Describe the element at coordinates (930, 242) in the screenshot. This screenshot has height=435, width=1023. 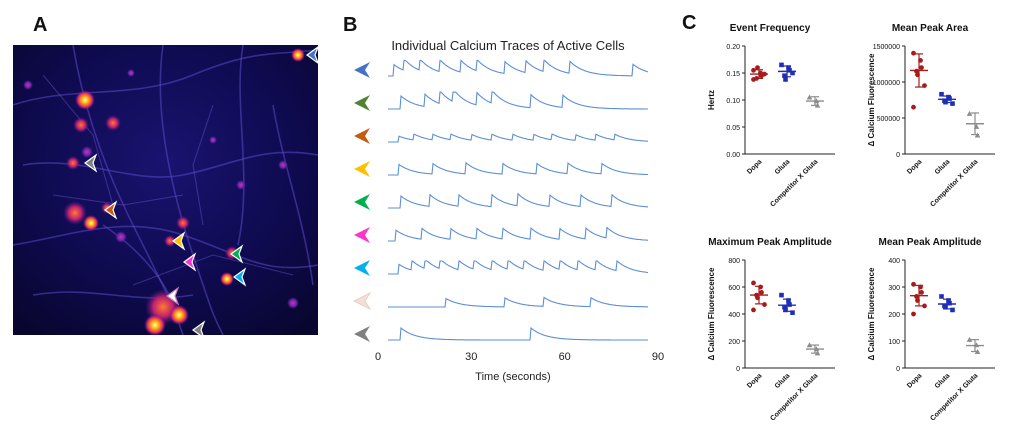
I see `chart-title: Mean Peak Amplitude` at that location.